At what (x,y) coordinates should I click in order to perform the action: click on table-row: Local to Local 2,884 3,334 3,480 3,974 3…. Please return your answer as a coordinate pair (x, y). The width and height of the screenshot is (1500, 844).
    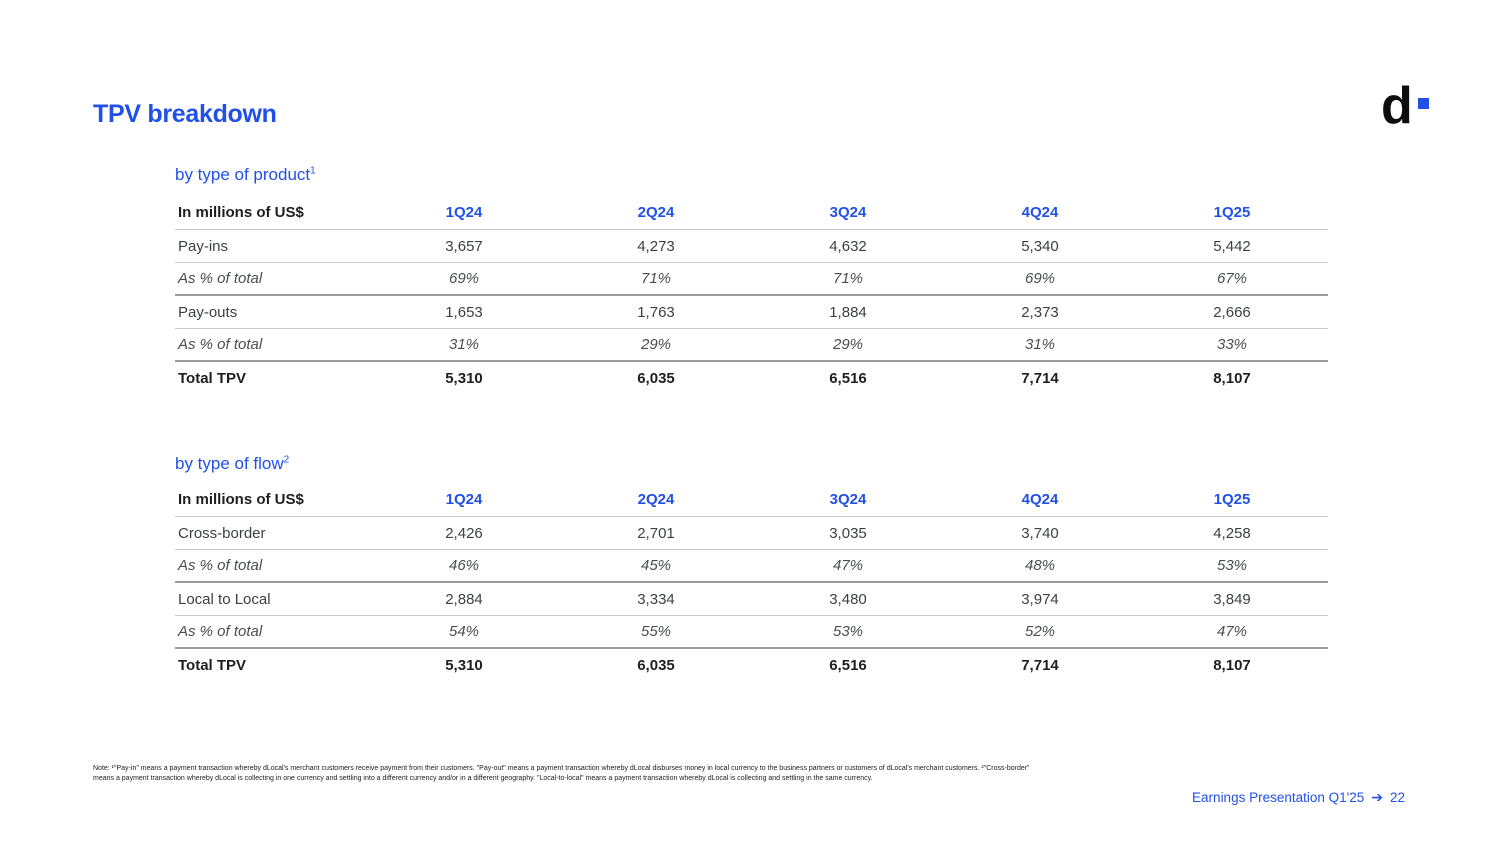
    Looking at the image, I should click on (751, 599).